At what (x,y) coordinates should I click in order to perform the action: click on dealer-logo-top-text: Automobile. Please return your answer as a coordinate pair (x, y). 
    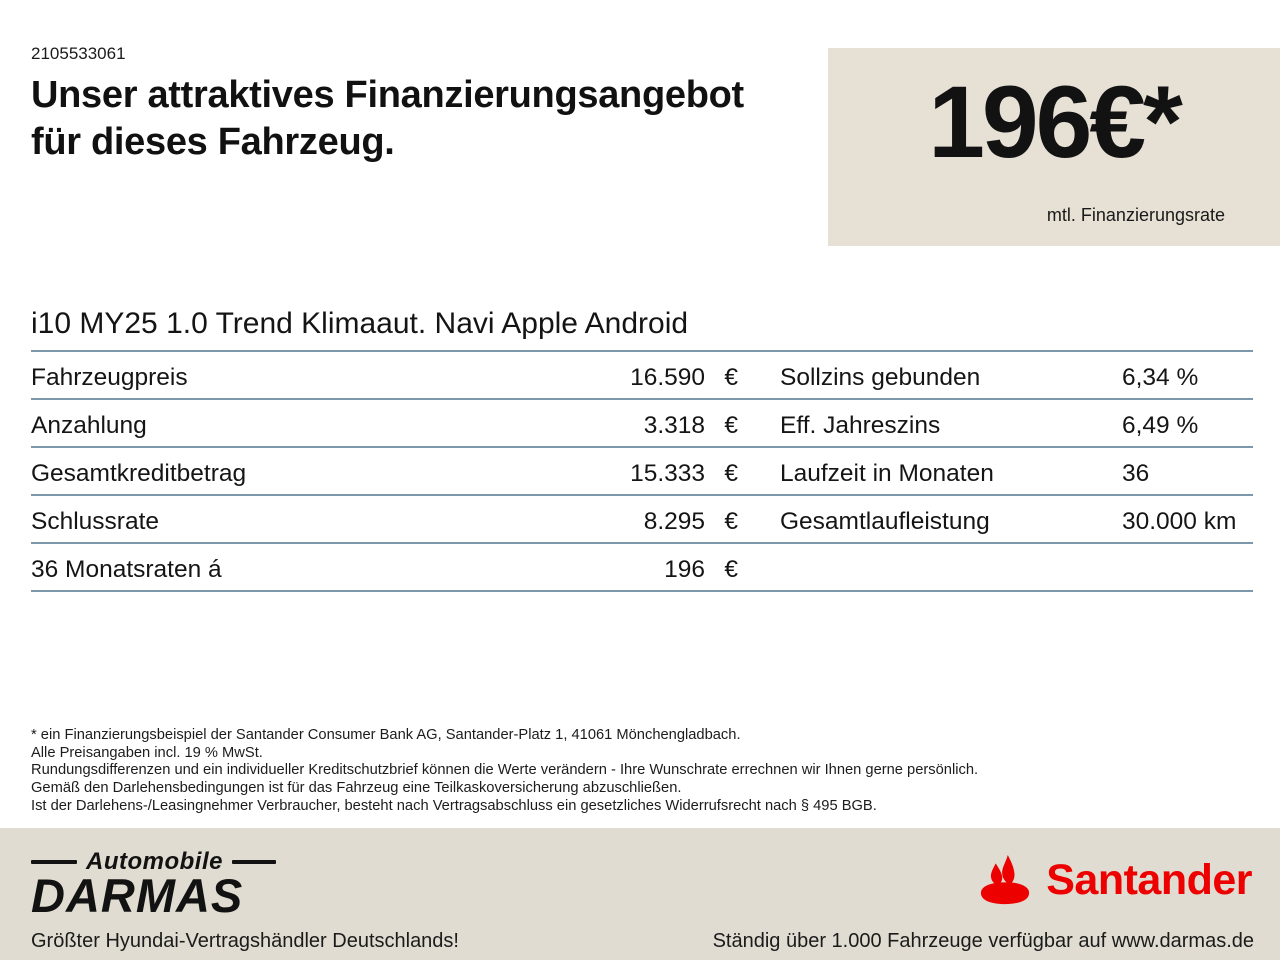
    Looking at the image, I should click on (154, 861).